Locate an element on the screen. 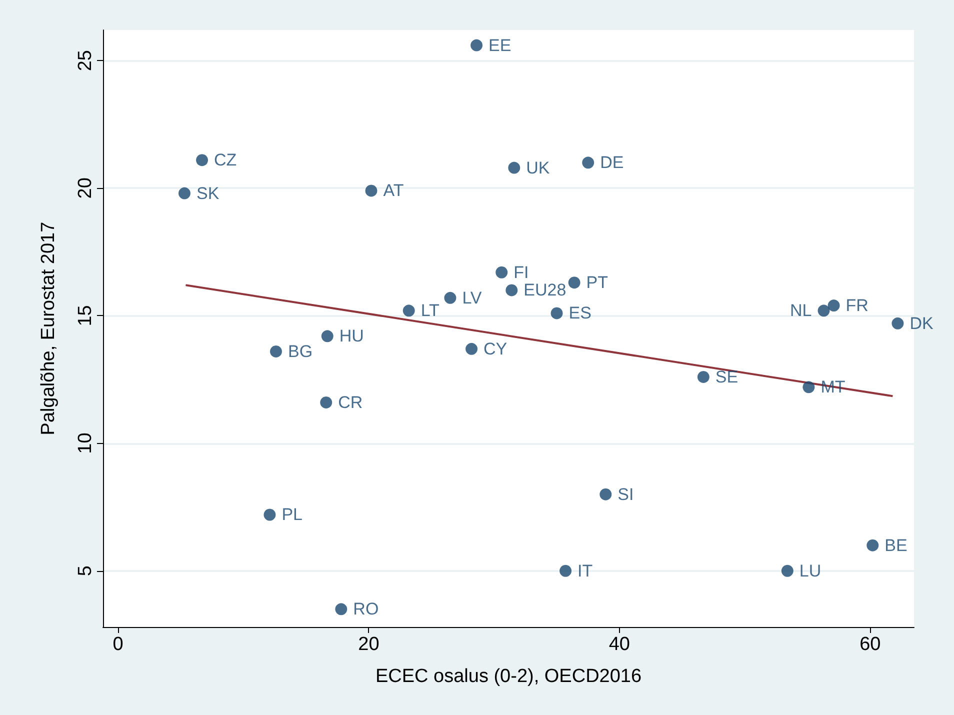  data-label: SI is located at coordinates (626, 494).